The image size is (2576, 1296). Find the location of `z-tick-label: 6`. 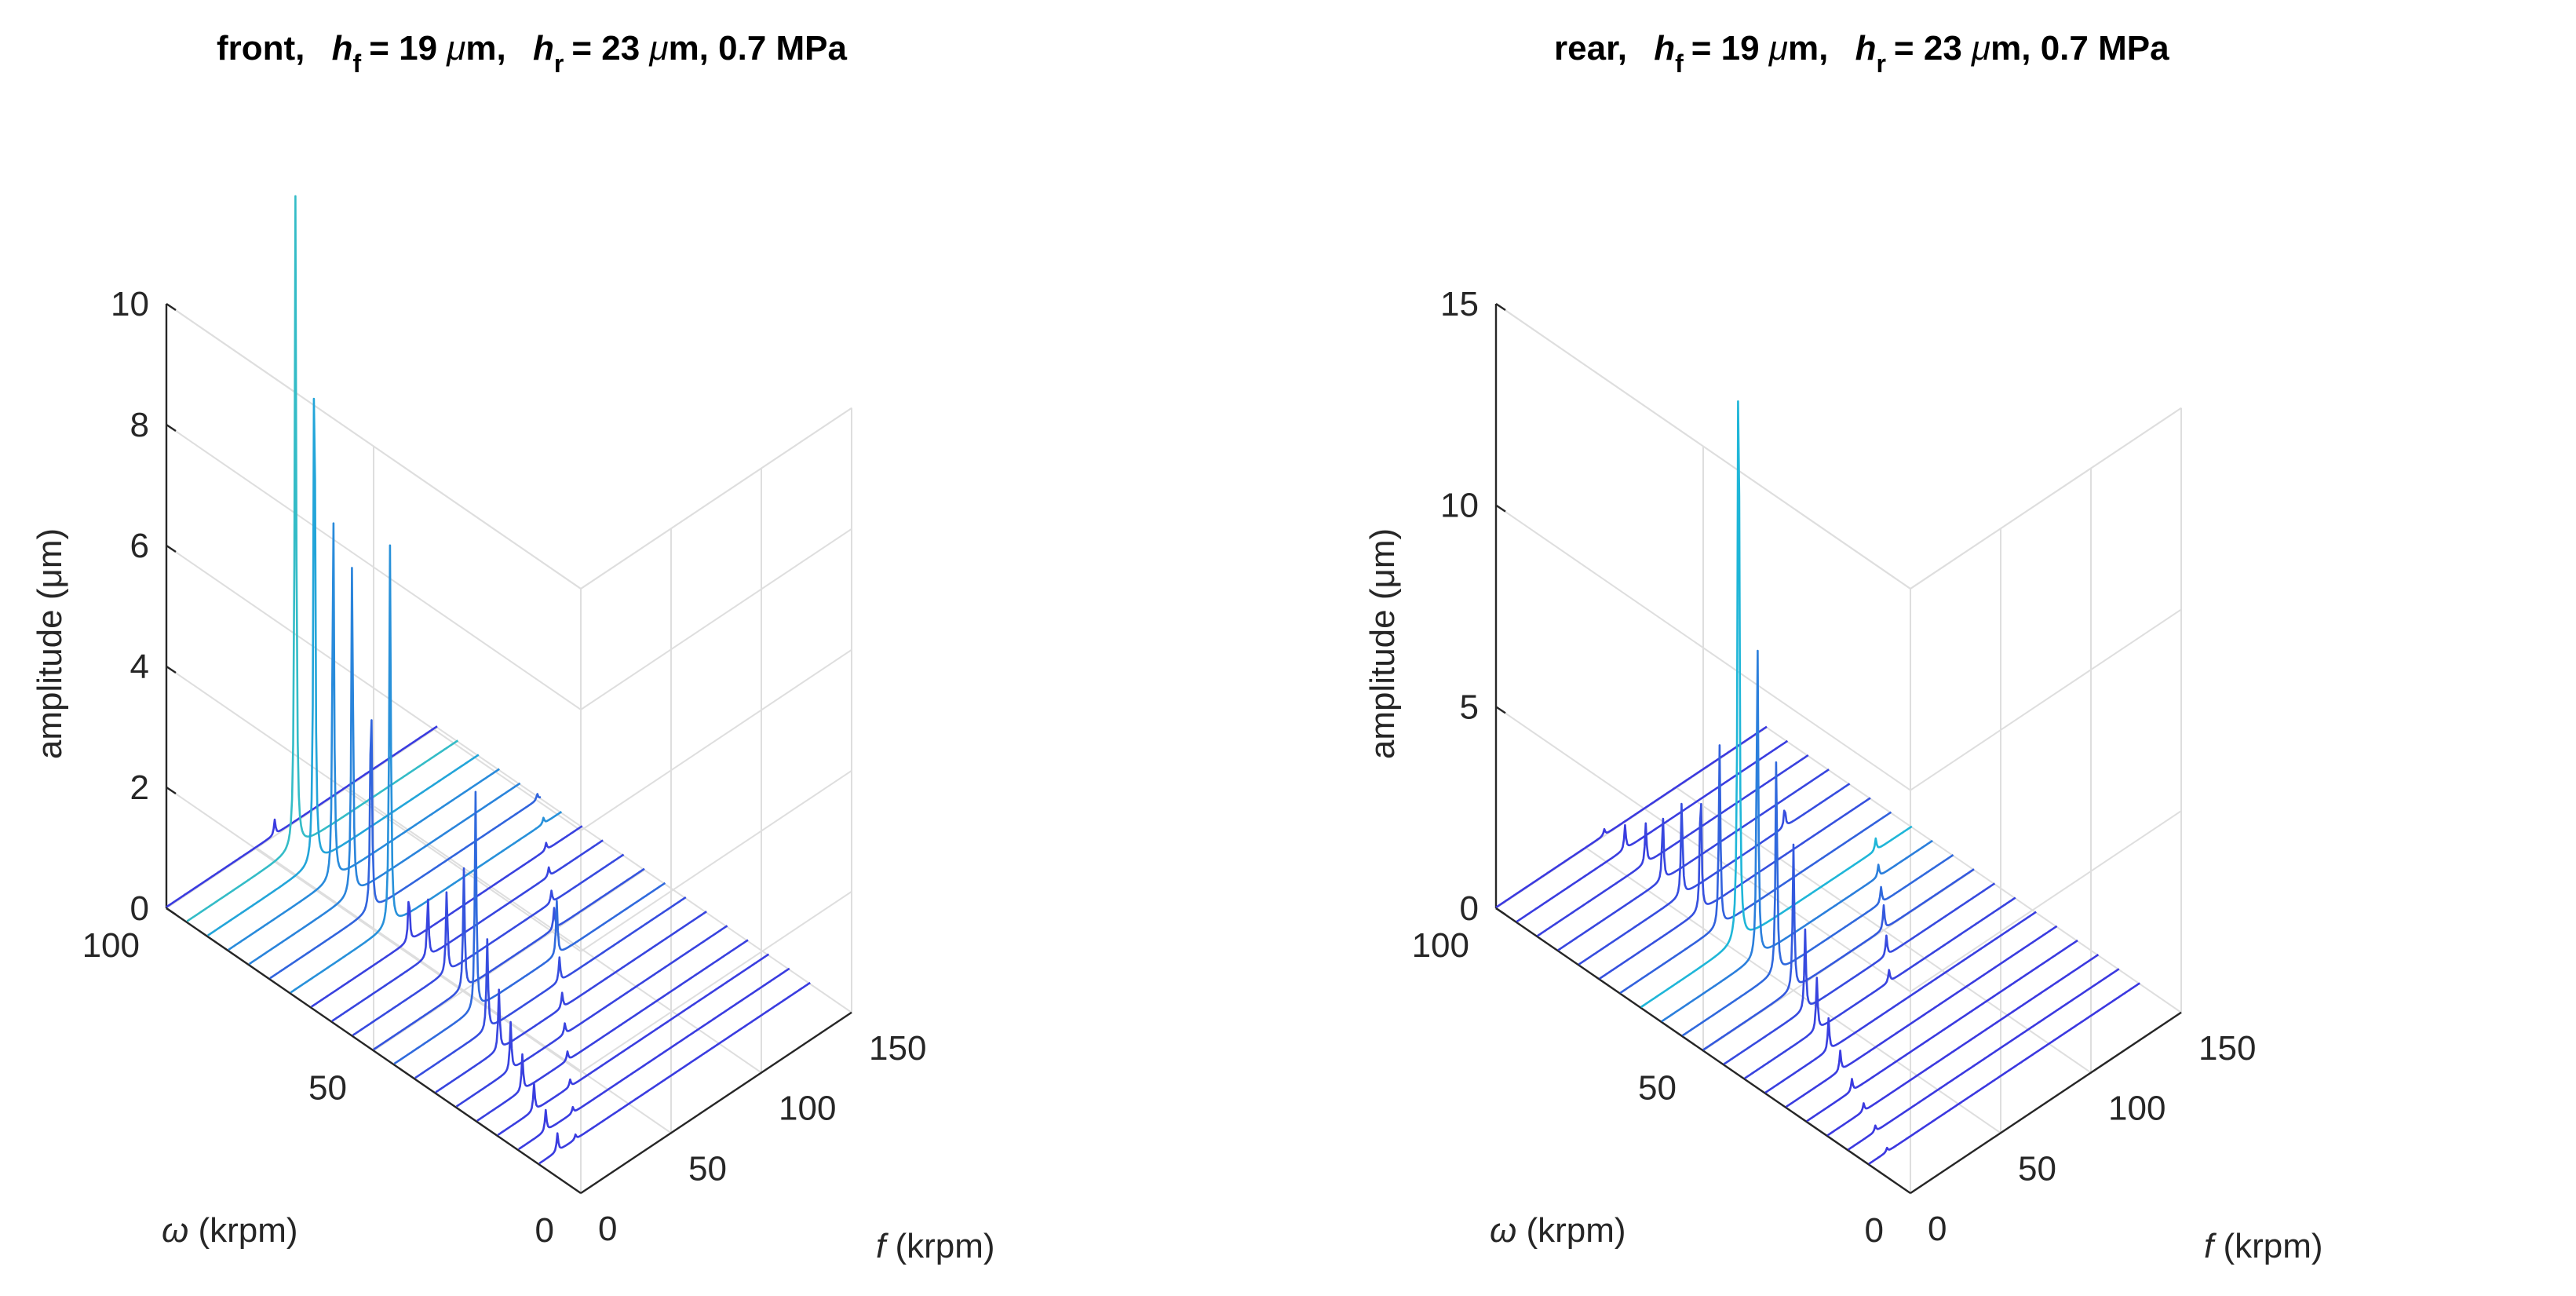

z-tick-label: 6 is located at coordinates (139, 546).